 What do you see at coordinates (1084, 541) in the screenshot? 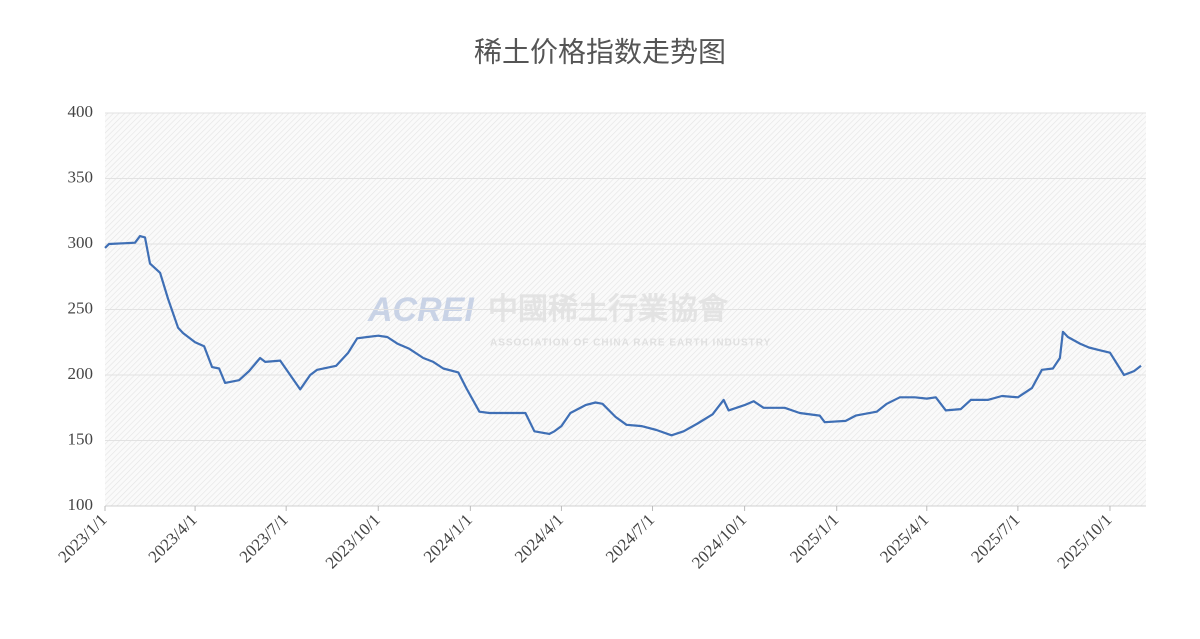
I see `x-tick-label: 2025/10/1` at bounding box center [1084, 541].